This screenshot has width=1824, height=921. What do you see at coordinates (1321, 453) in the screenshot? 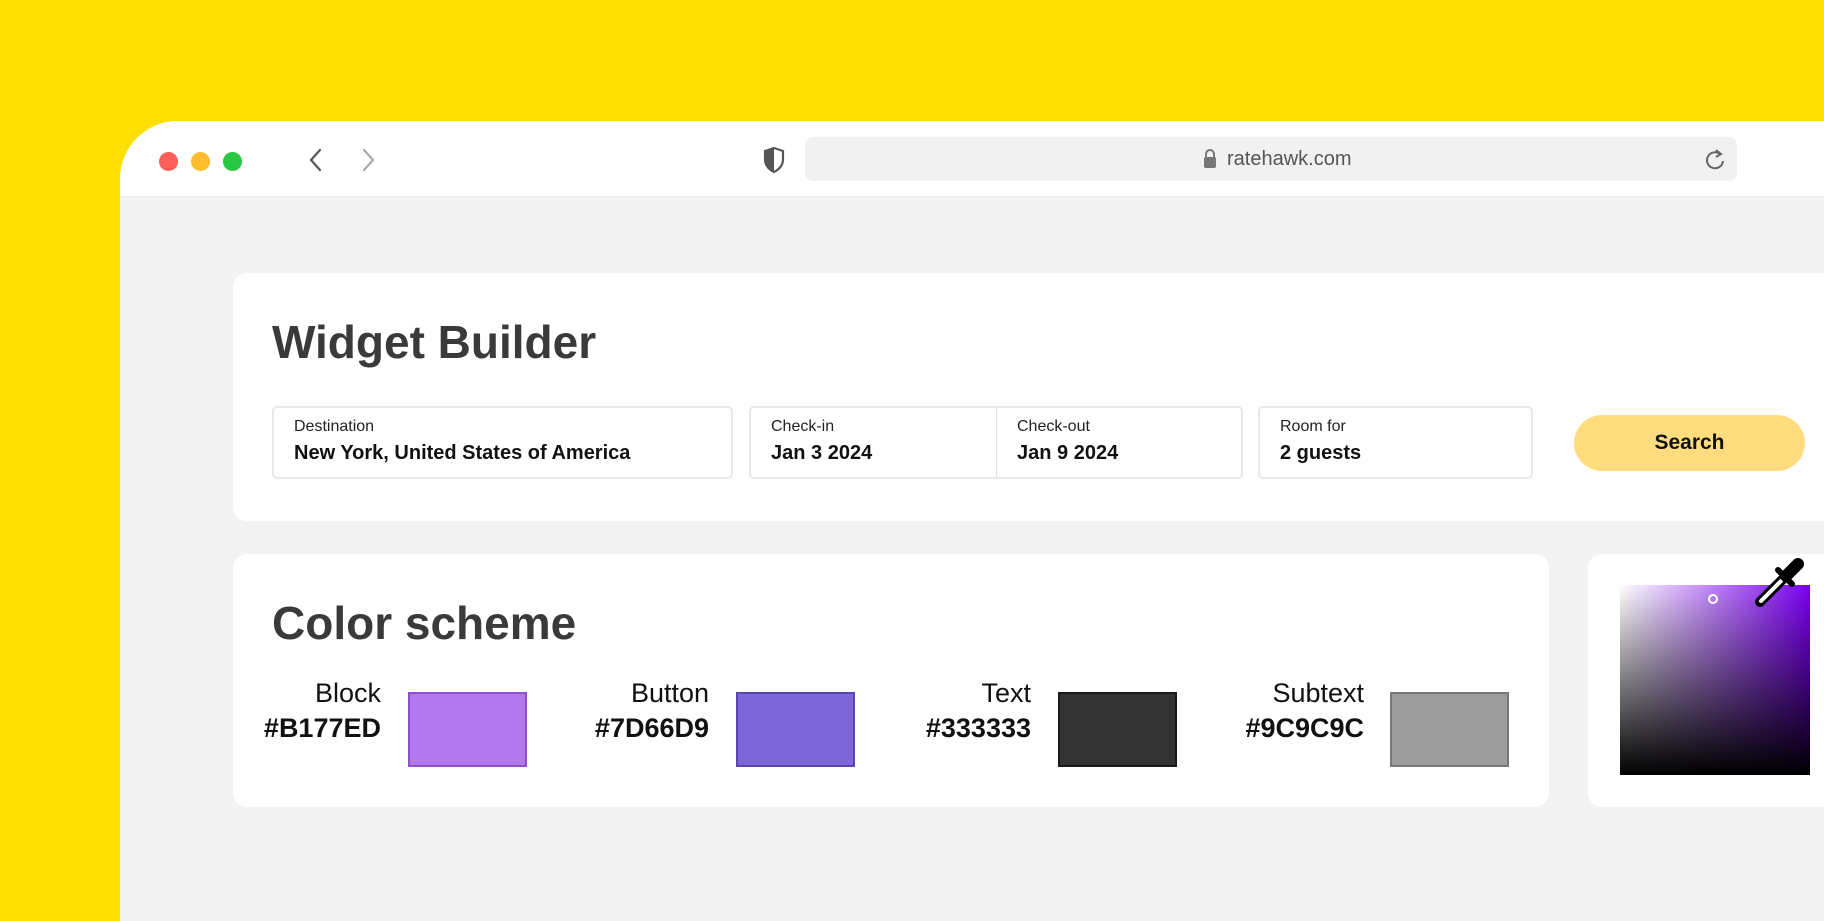
I see `field-value: 2 guests` at bounding box center [1321, 453].